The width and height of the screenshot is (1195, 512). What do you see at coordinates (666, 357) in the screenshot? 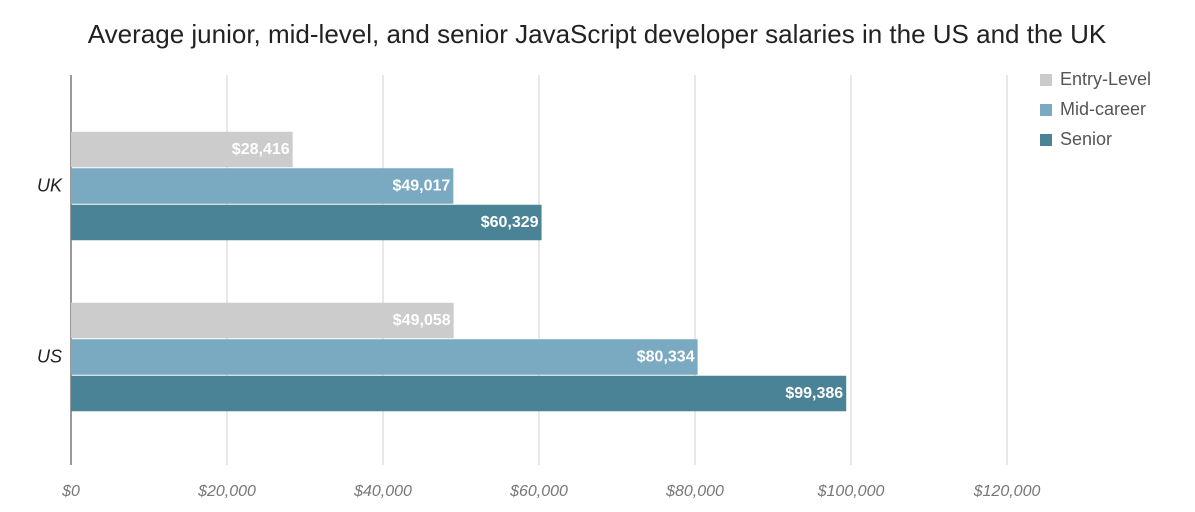
I see `value-label: $80,334` at bounding box center [666, 357].